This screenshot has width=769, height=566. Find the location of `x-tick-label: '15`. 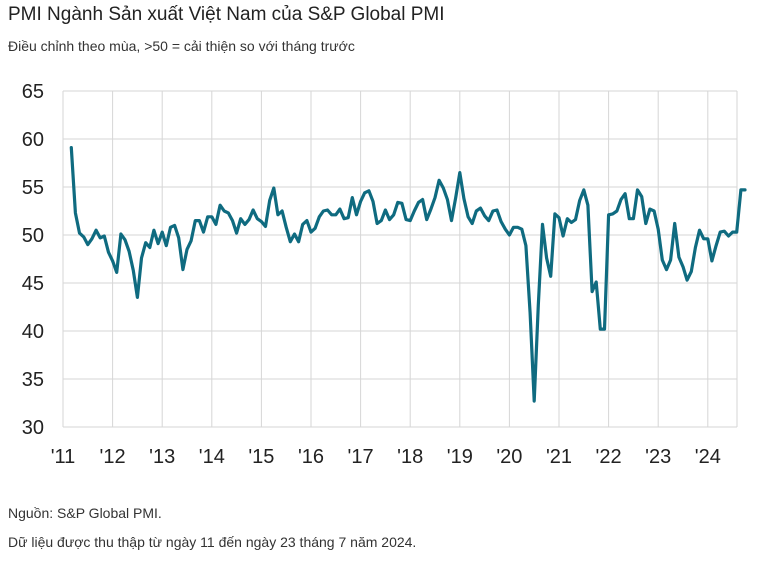

x-tick-label: '15 is located at coordinates (261, 457).